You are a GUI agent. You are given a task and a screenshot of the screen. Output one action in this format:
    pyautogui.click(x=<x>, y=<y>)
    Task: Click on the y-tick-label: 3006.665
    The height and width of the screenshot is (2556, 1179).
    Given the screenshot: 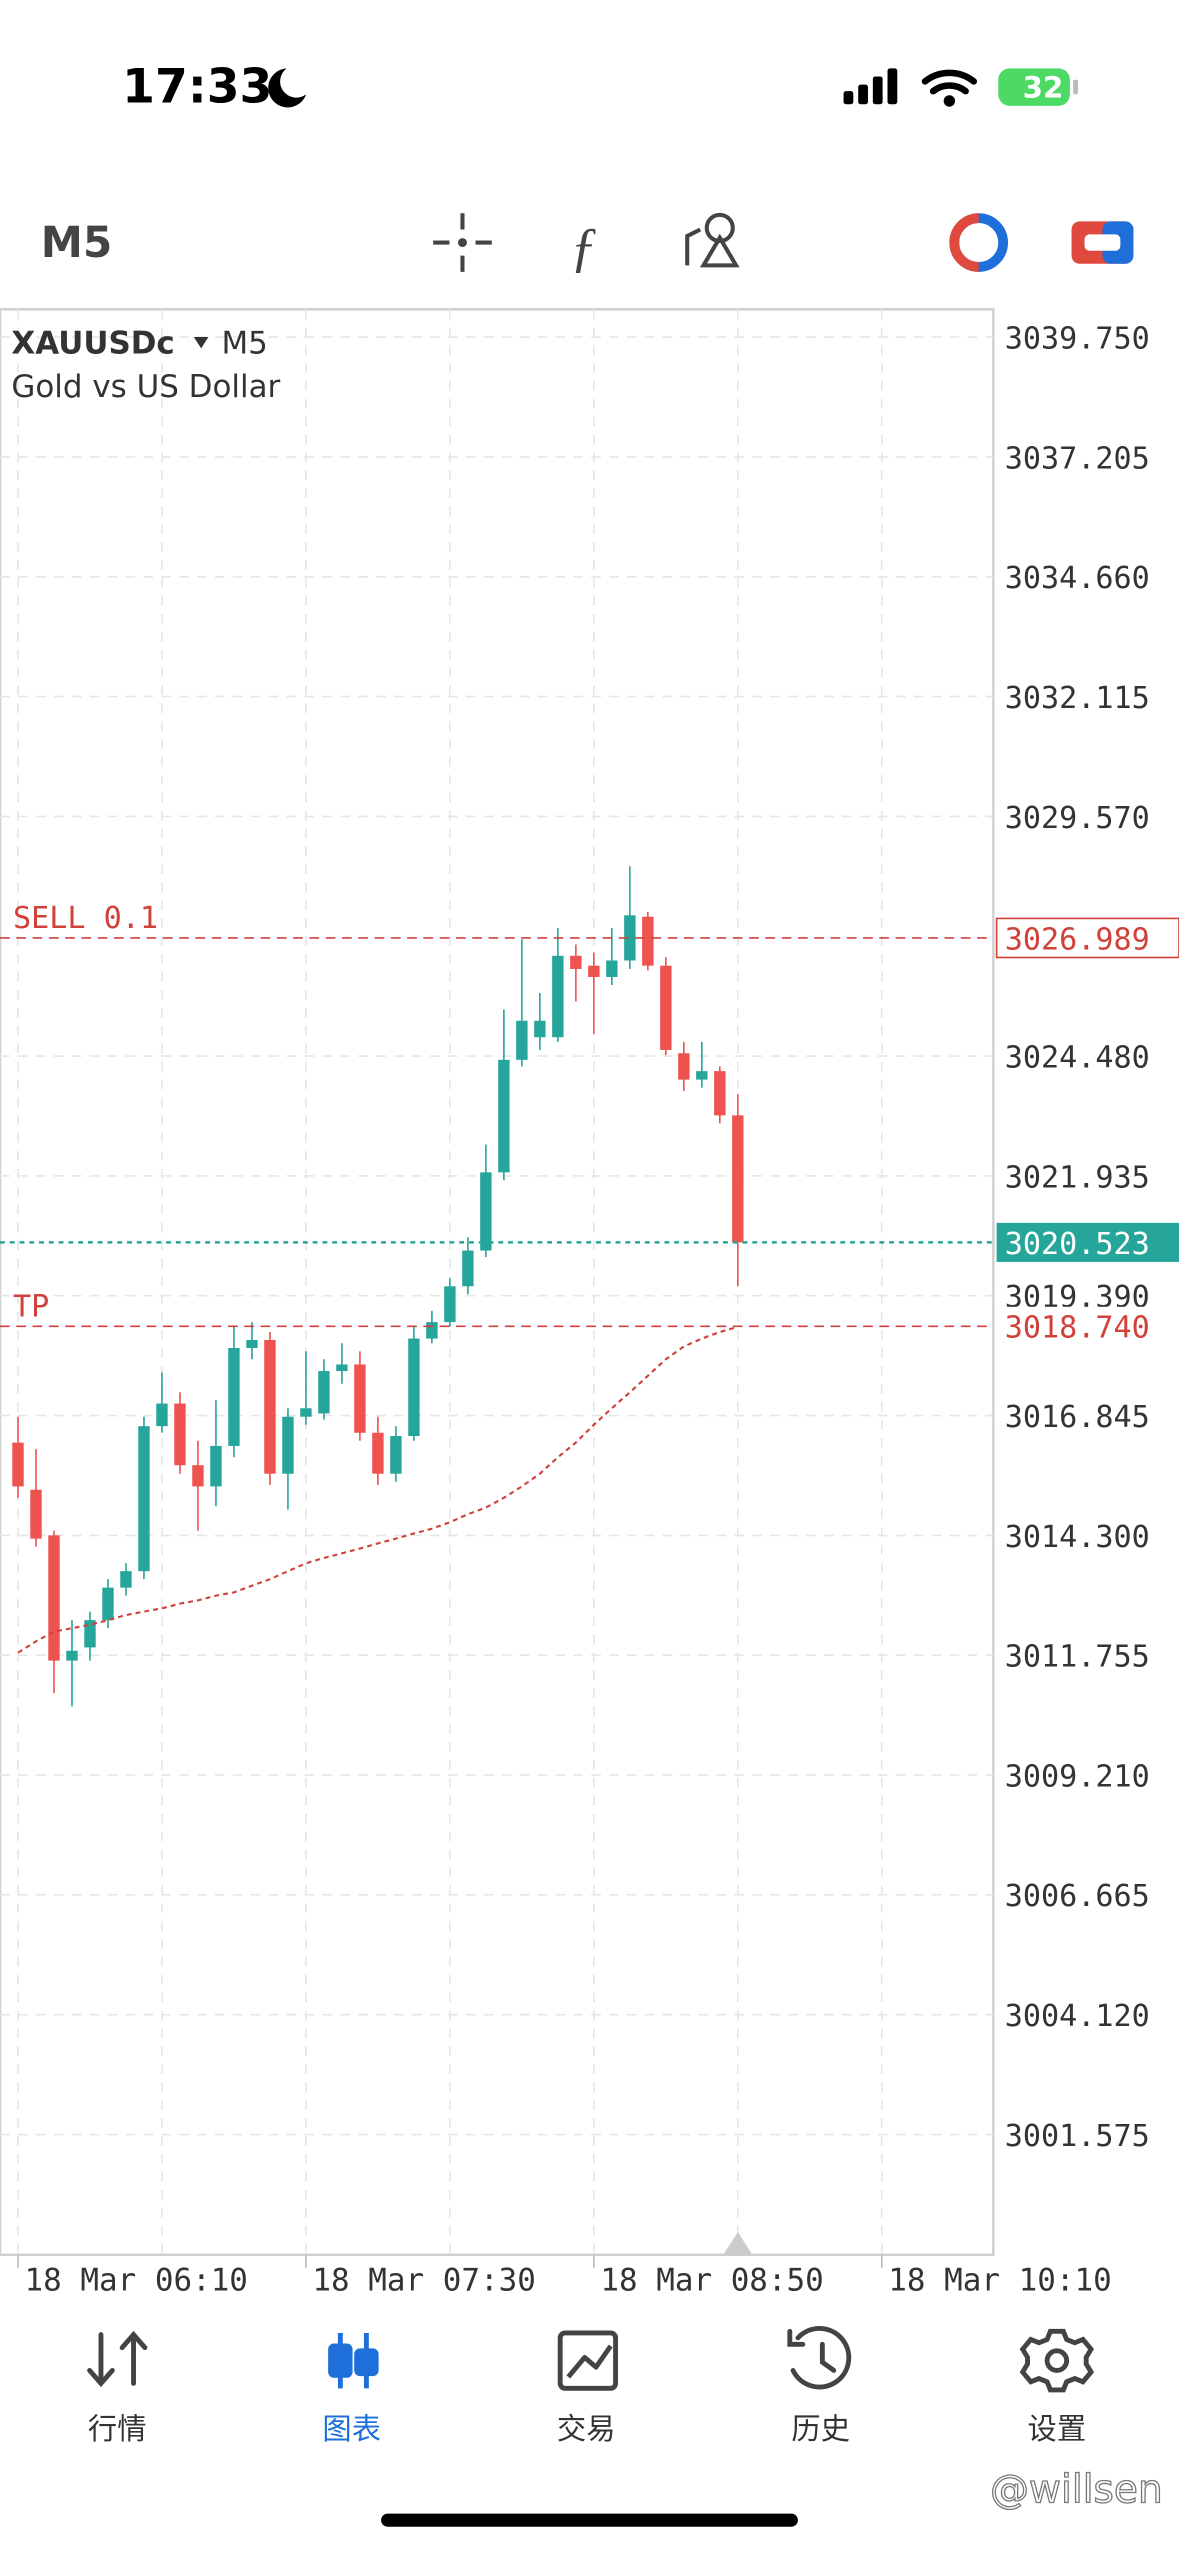 What is the action you would take?
    pyautogui.click(x=1077, y=1896)
    